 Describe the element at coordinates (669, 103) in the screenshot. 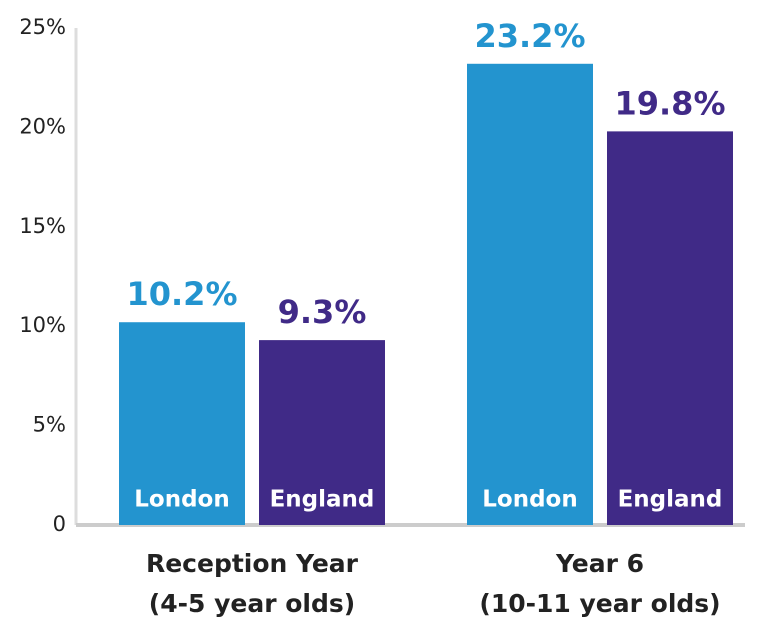

I see `value-label: 19.8%` at that location.